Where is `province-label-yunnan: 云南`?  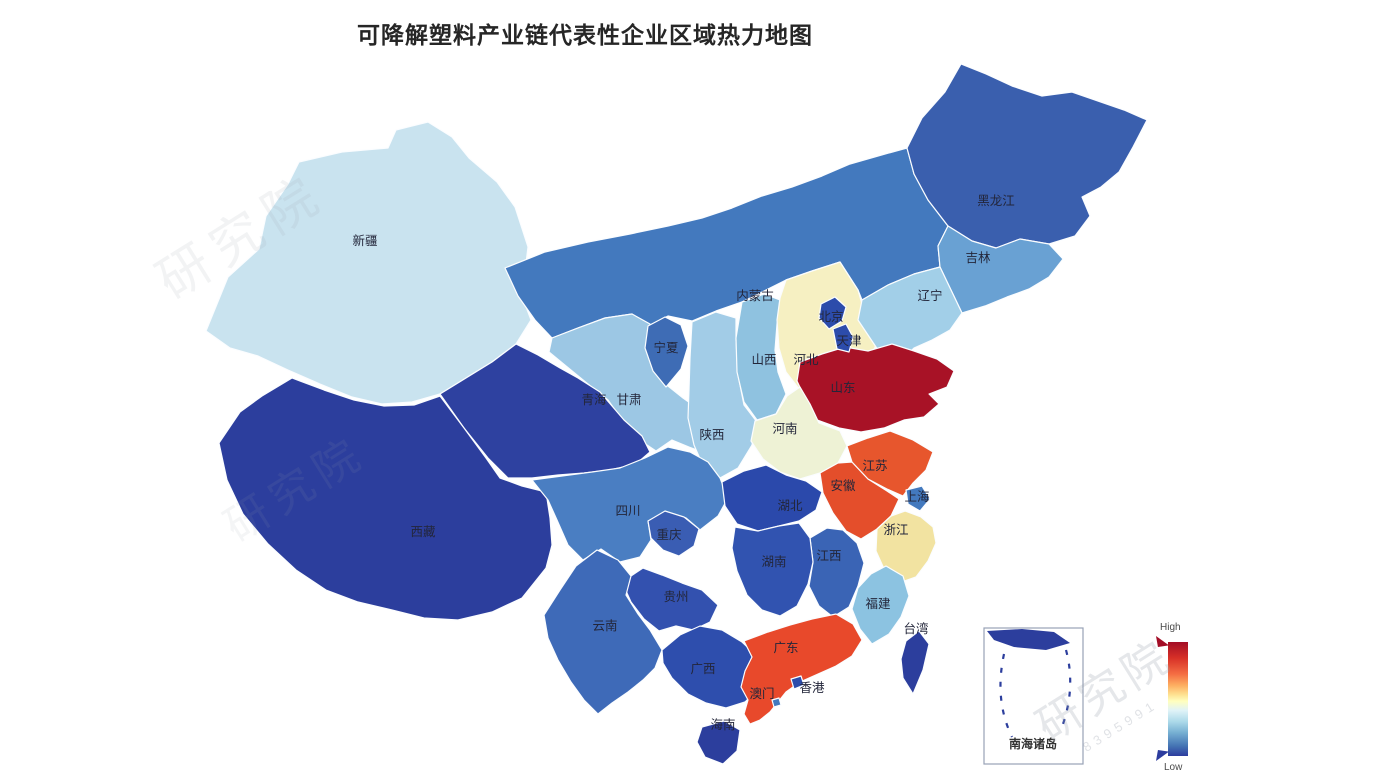
province-label-yunnan: 云南 is located at coordinates (604, 625).